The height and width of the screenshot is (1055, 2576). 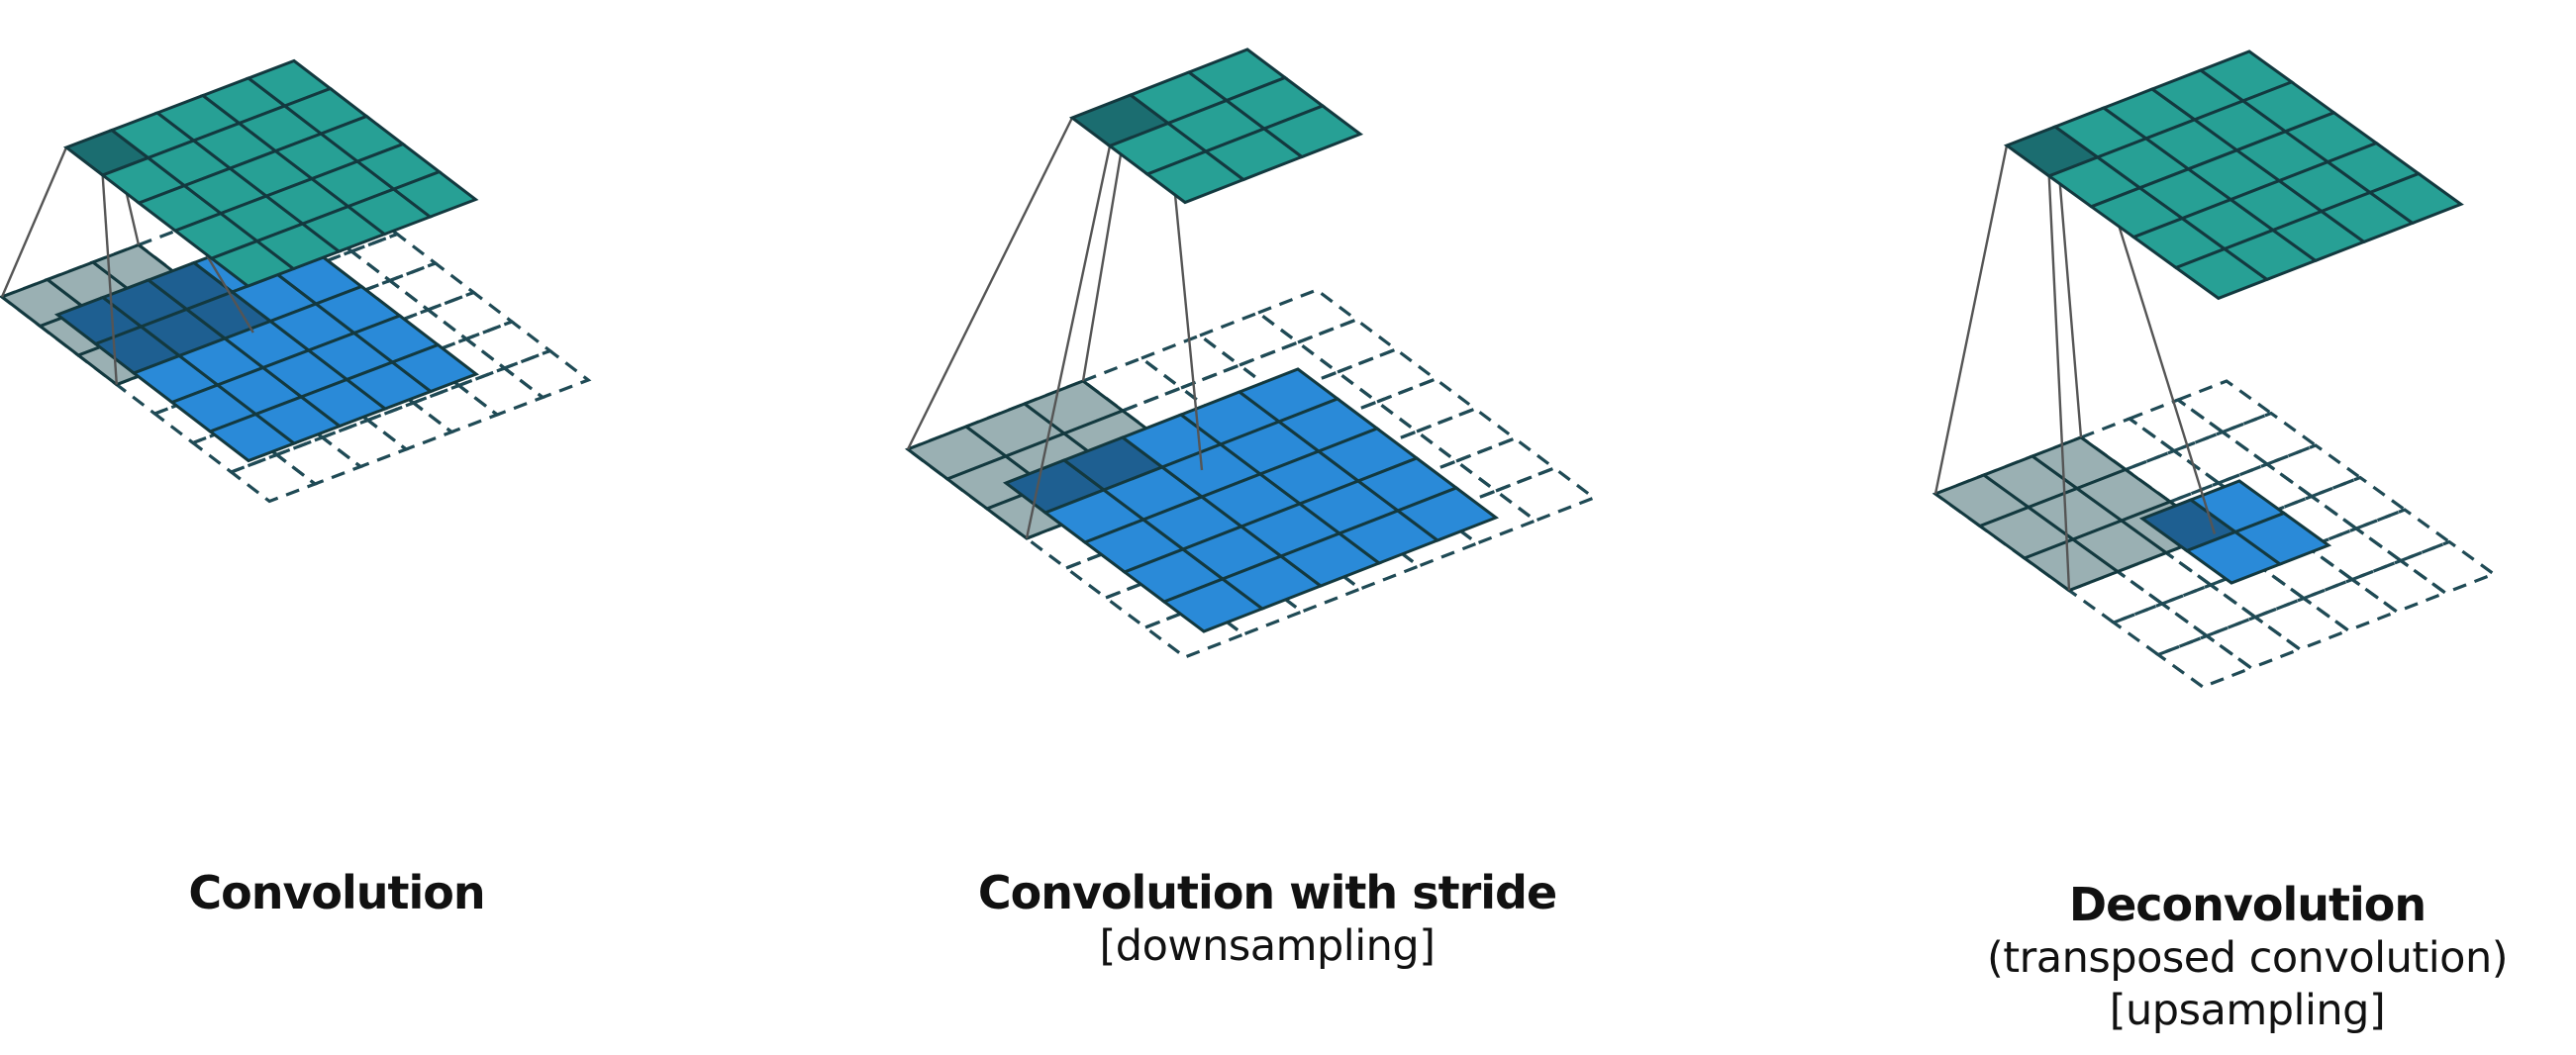 I want to click on deconvolution-panel, so click(x=2215, y=369).